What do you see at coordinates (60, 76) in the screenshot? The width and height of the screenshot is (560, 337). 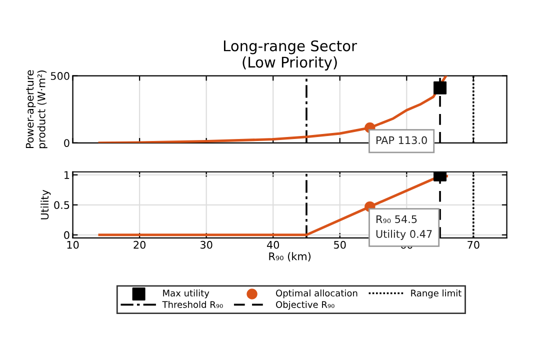 I see `y-tick-label: 500` at bounding box center [60, 76].